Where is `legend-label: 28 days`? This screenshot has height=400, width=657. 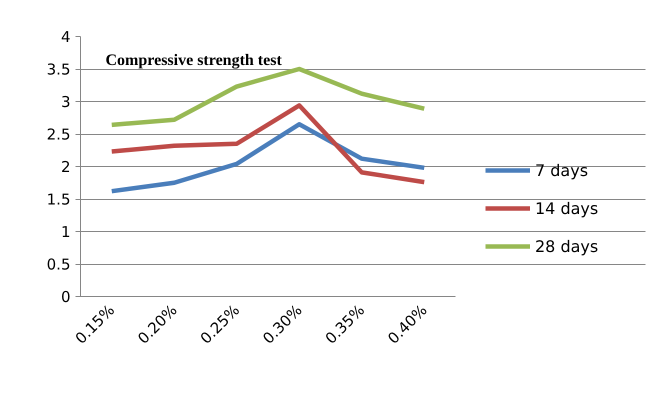
legend-label: 28 days is located at coordinates (566, 246).